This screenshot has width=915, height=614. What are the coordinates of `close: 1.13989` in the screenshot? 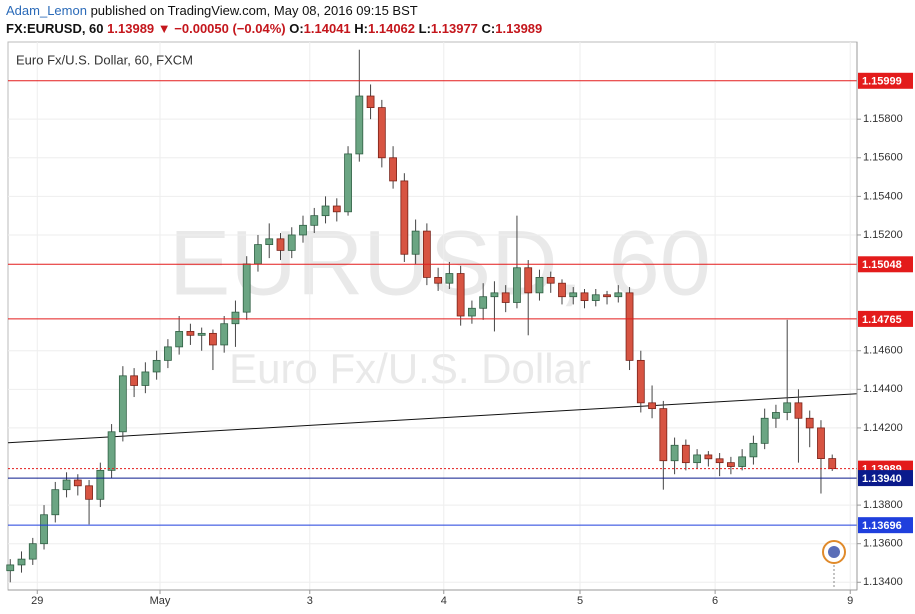 It's located at (519, 28).